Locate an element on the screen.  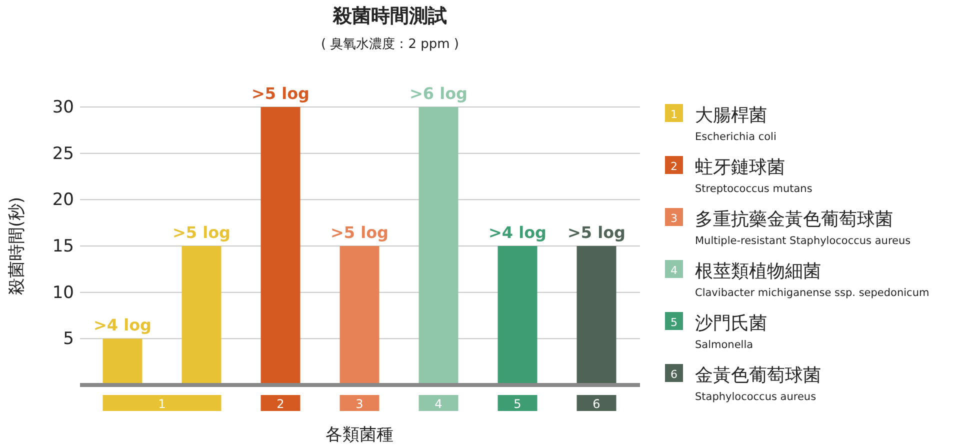
x-tick-label: 6 is located at coordinates (596, 404).